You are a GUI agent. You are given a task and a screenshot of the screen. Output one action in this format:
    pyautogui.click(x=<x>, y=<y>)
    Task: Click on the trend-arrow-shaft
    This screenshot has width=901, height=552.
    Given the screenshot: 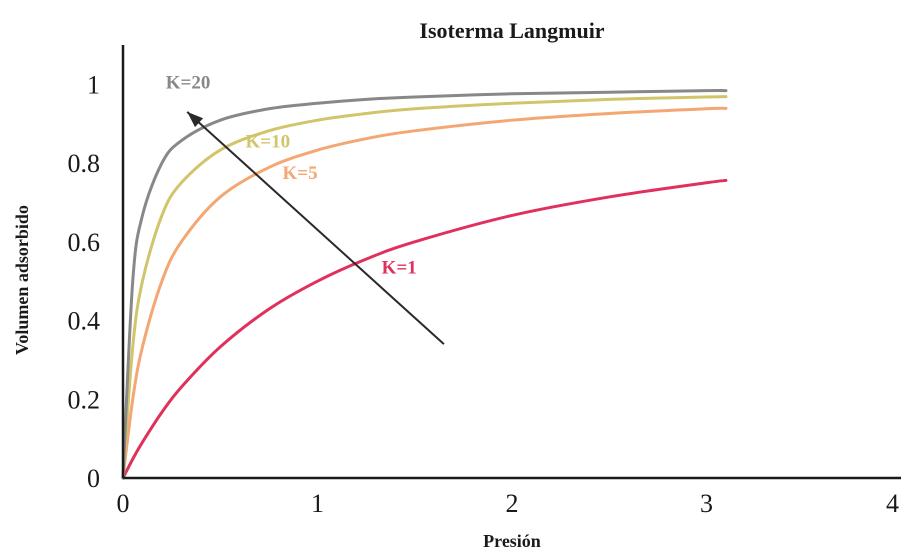 What is the action you would take?
    pyautogui.click(x=315, y=228)
    